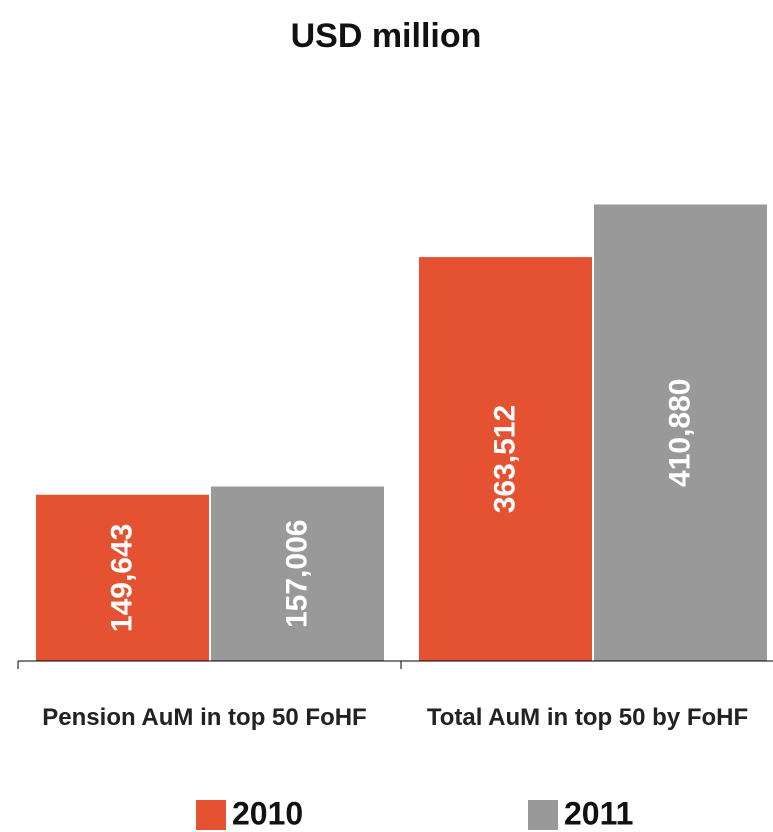 Image resolution: width=773 pixels, height=832 pixels. I want to click on value-label: 157,006, so click(296, 574).